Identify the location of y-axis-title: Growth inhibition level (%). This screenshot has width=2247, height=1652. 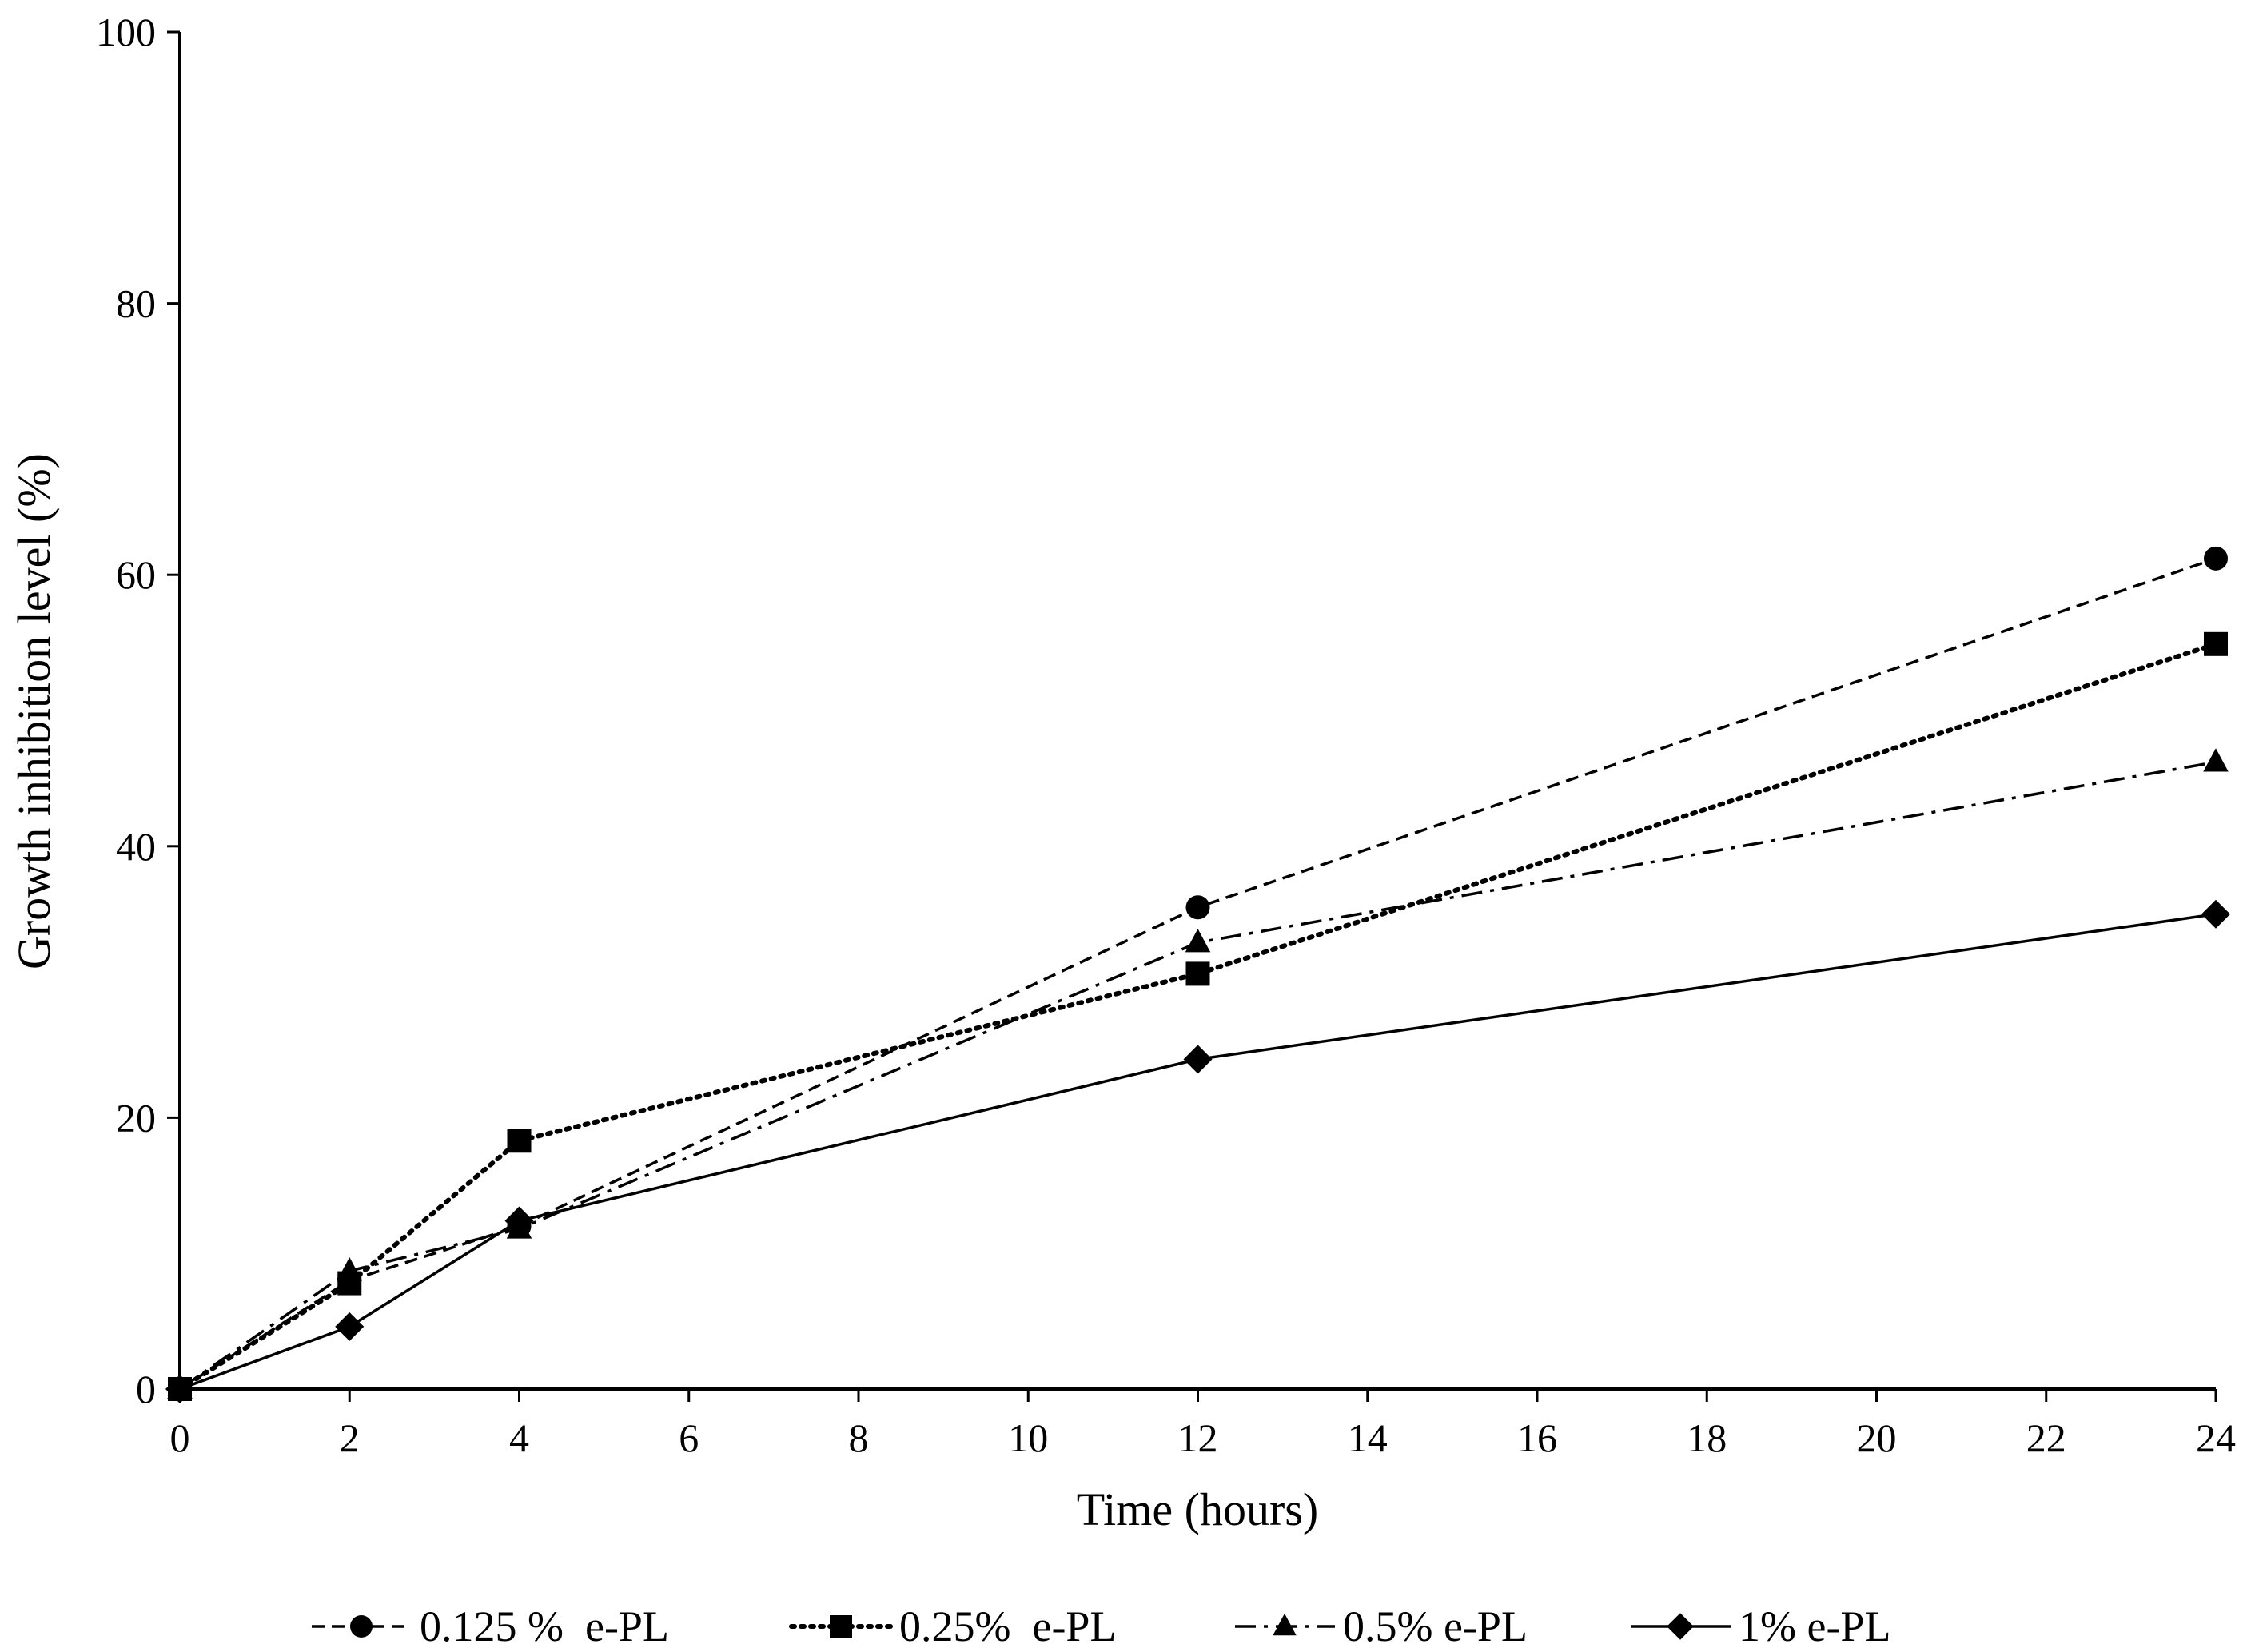
(34, 711).